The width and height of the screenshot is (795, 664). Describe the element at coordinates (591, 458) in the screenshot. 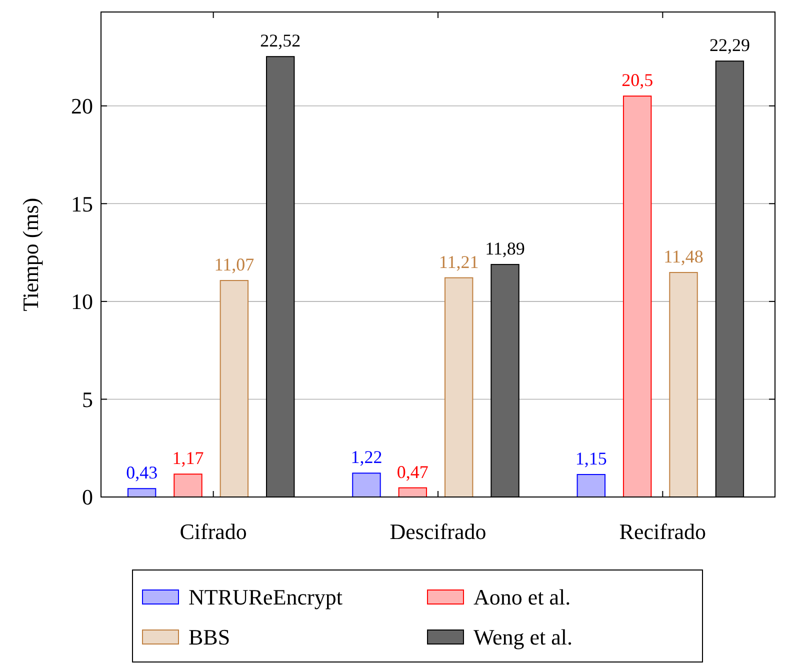

I see `data-label: 1,15` at that location.